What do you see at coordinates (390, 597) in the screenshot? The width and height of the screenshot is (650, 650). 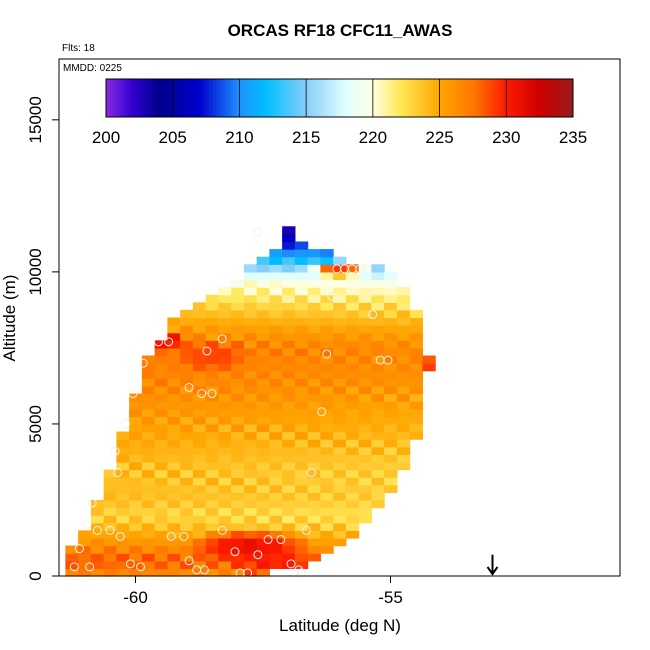 I see `x-tick-label: -55` at bounding box center [390, 597].